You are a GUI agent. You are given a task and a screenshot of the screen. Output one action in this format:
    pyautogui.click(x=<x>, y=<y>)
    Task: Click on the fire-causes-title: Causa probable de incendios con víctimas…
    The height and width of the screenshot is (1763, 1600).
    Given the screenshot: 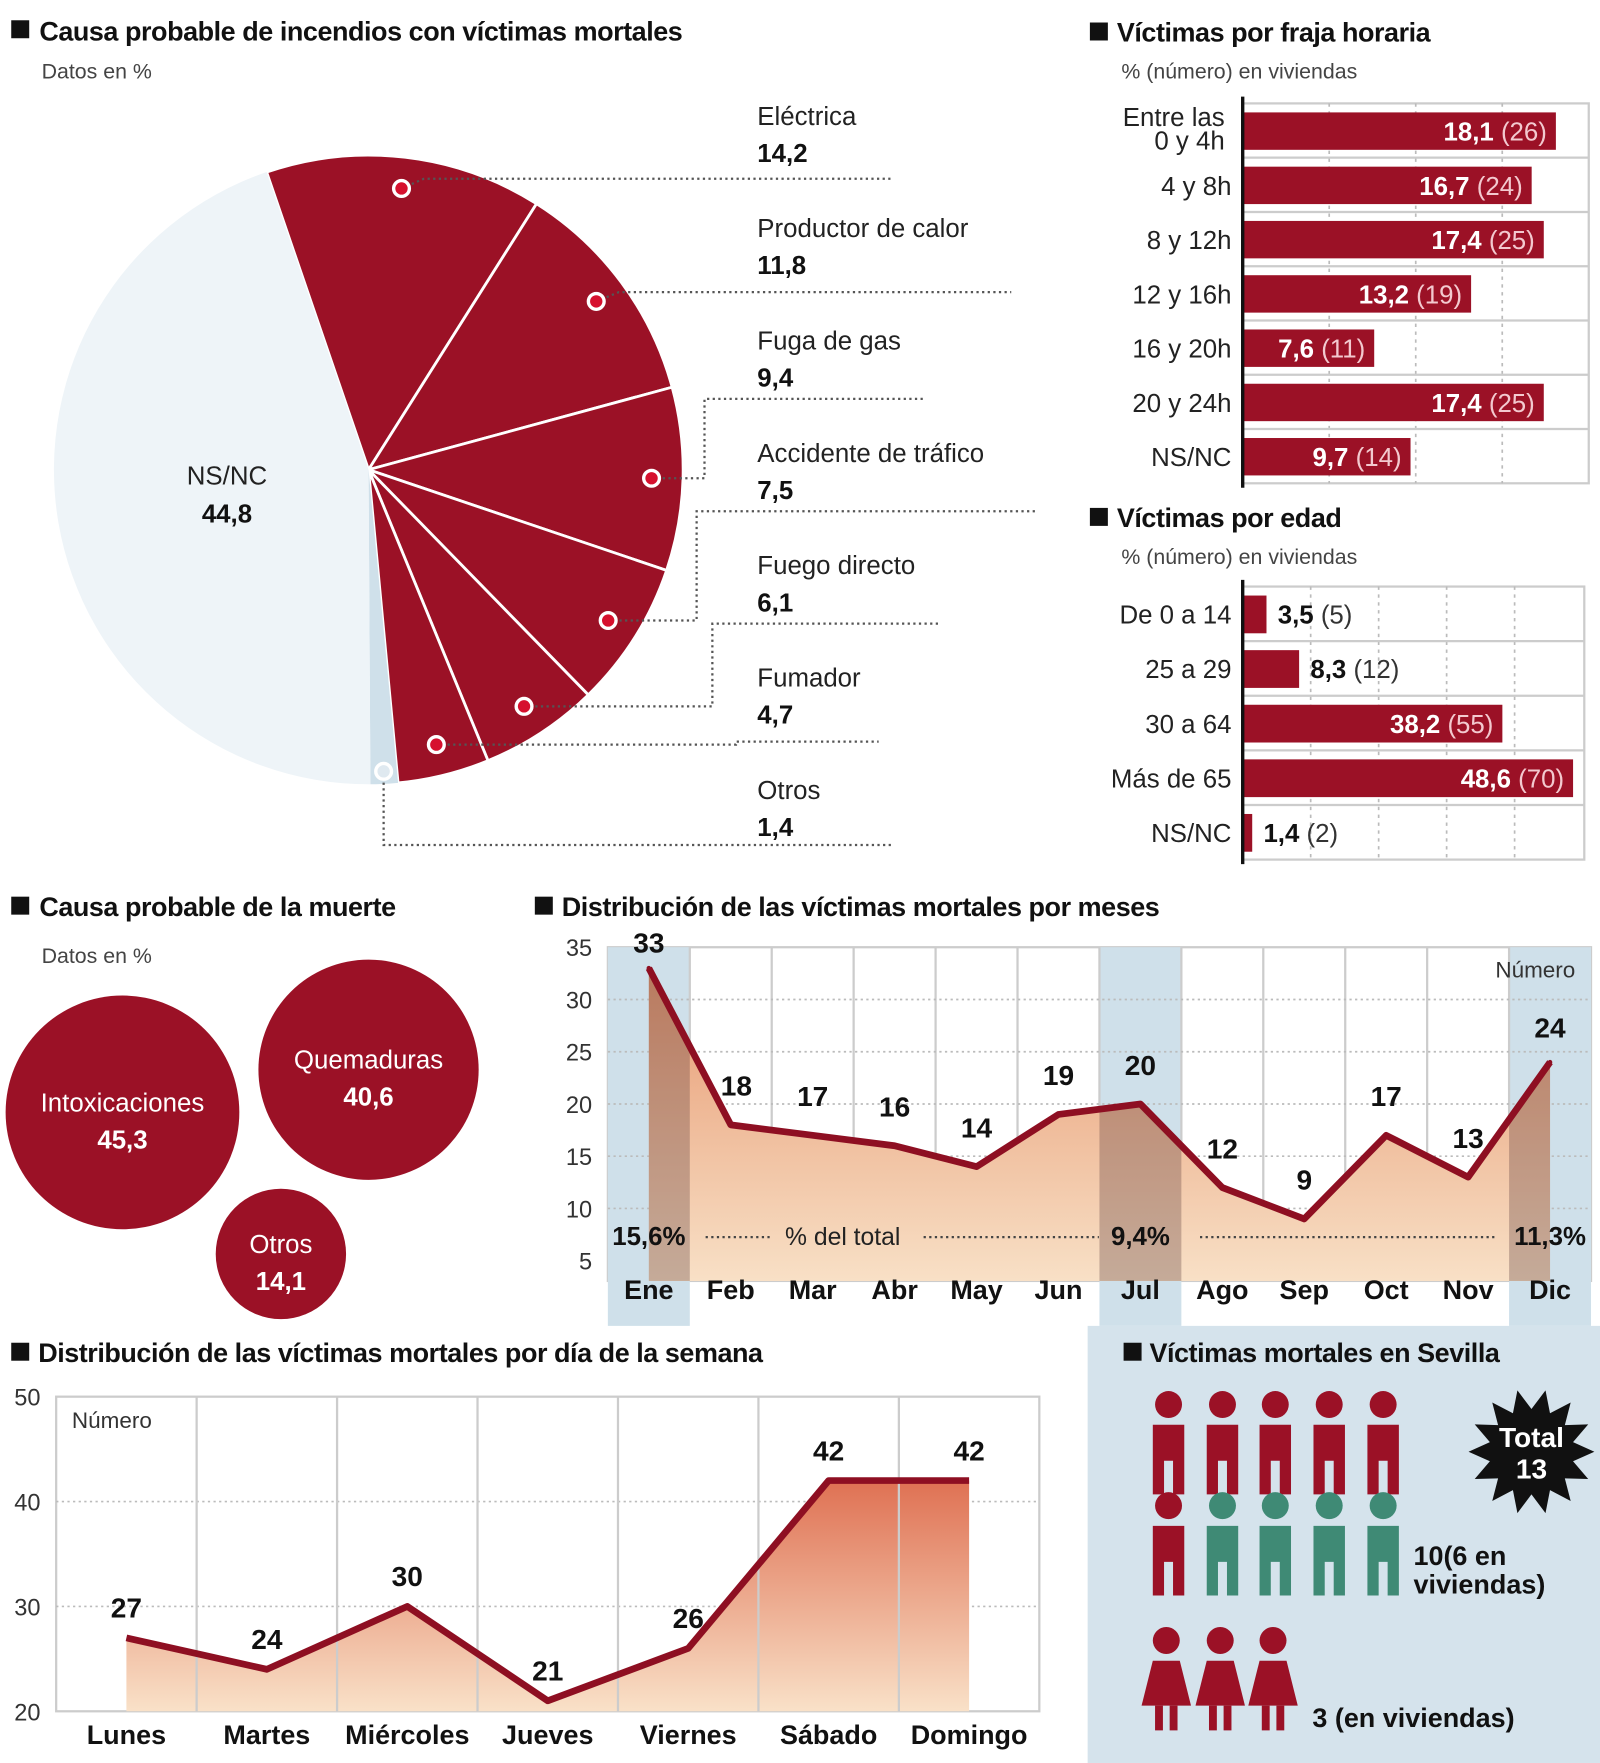 What is the action you would take?
    pyautogui.click(x=360, y=31)
    